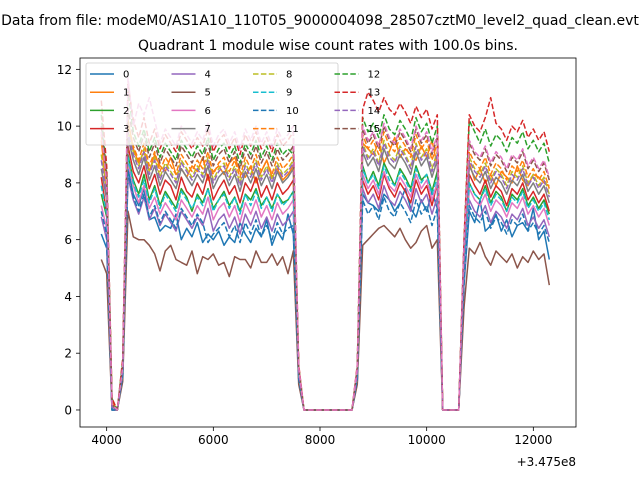  I want to click on legend-label: 5, so click(208, 93).